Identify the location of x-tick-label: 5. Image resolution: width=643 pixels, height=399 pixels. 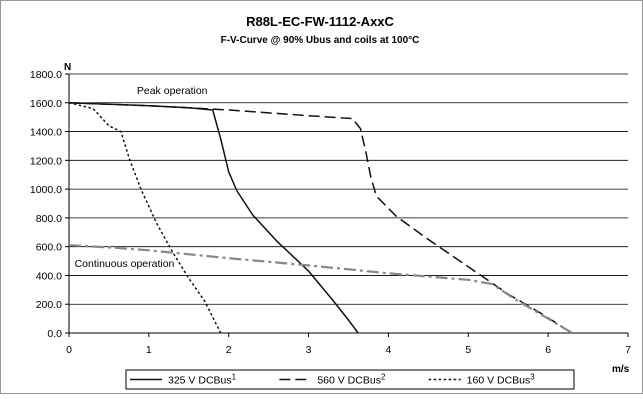
(468, 350).